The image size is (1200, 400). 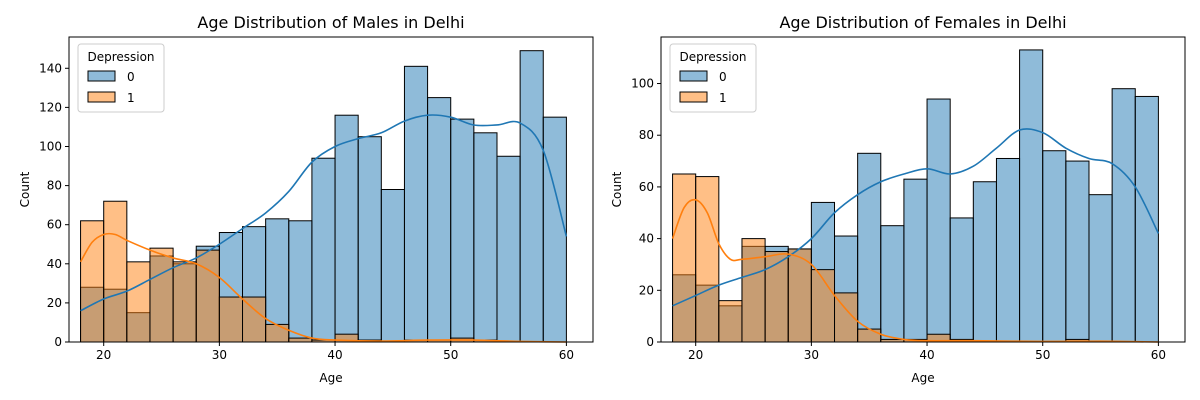 I want to click on chart-title: Age Distribution of Females in Delhi, so click(x=922, y=22).